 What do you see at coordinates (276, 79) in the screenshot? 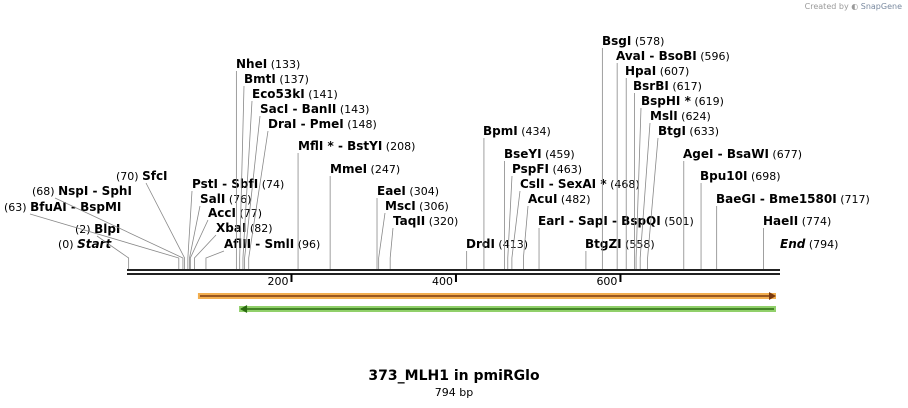
I see `site-label-11: BmtI (137)` at bounding box center [276, 79].